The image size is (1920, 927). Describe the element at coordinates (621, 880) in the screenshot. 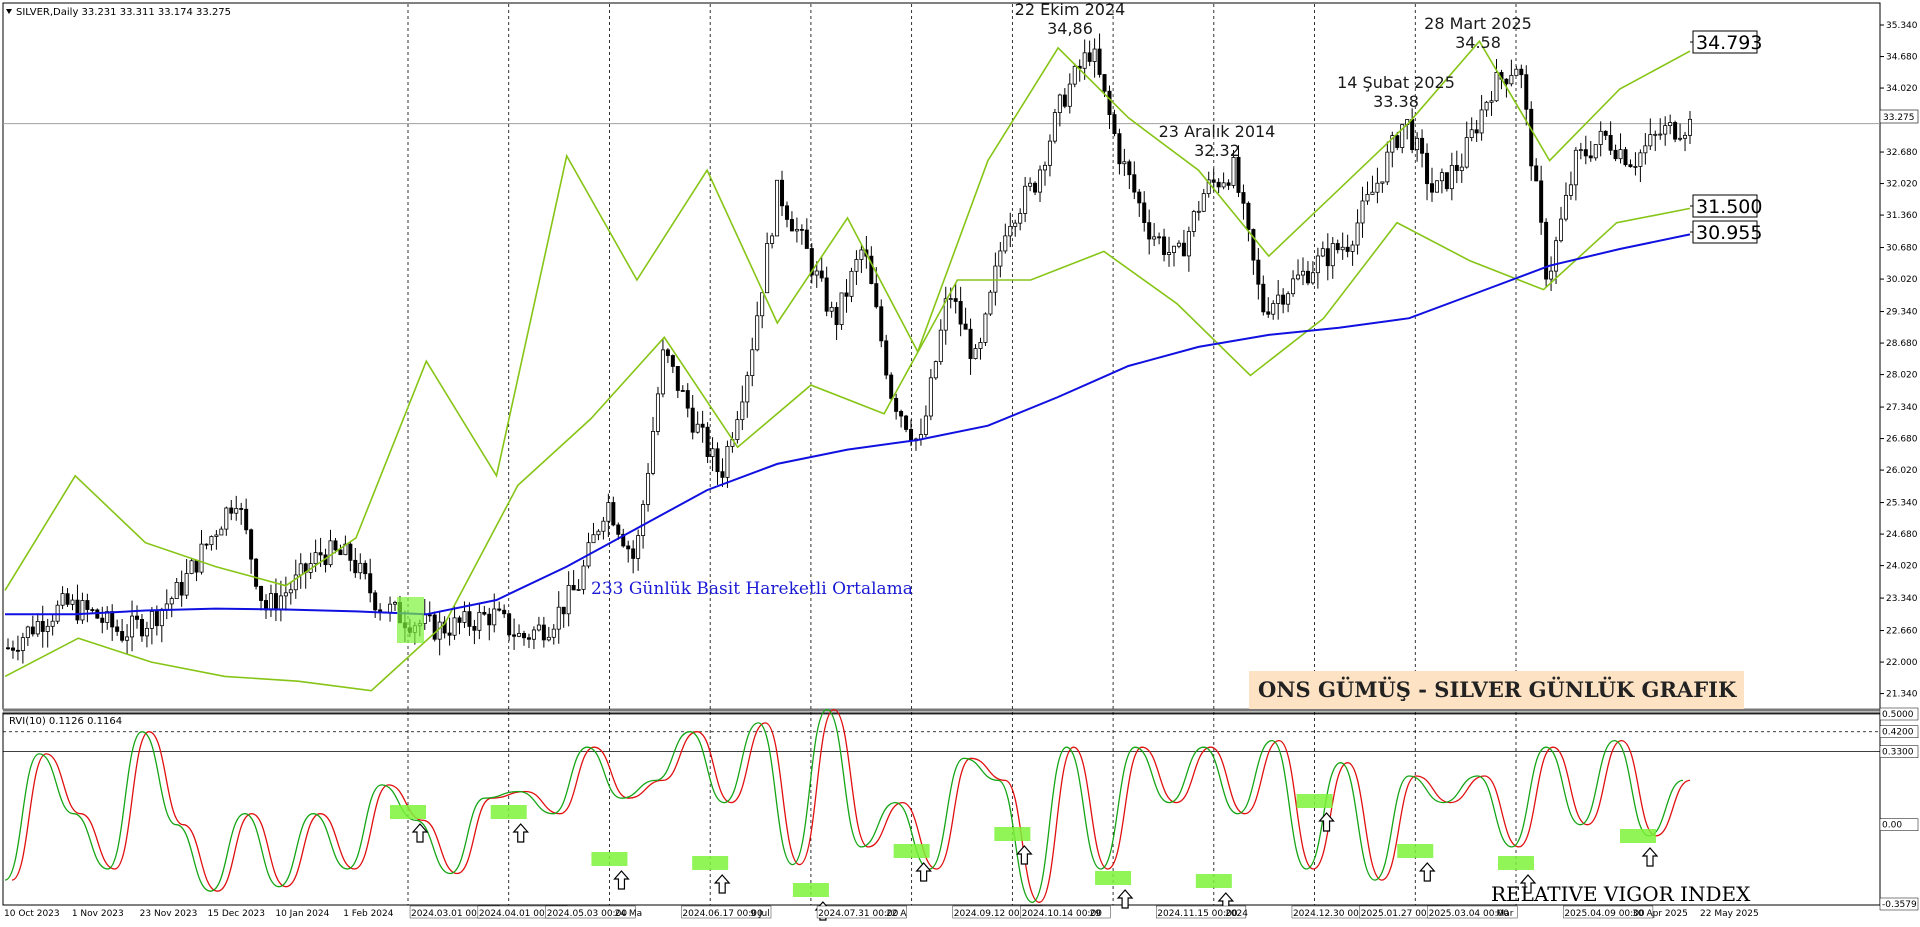

I see `up-arrow-icon` at that location.